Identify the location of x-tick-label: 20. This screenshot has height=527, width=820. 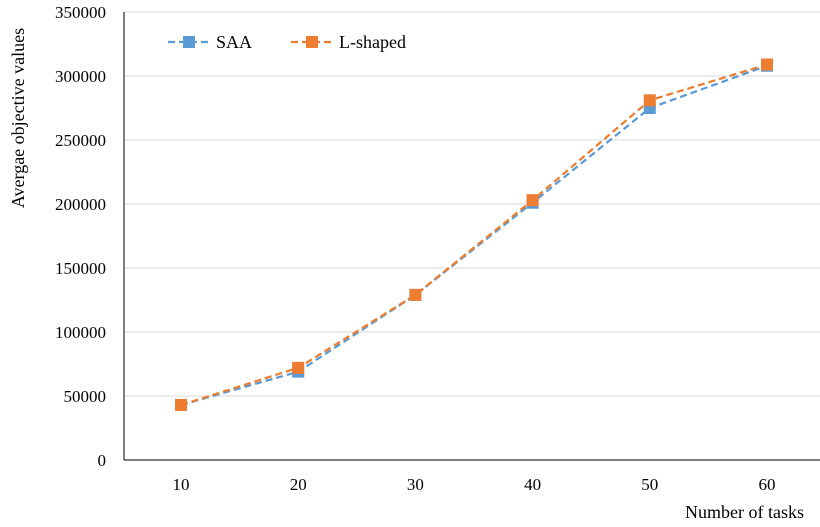
(298, 484).